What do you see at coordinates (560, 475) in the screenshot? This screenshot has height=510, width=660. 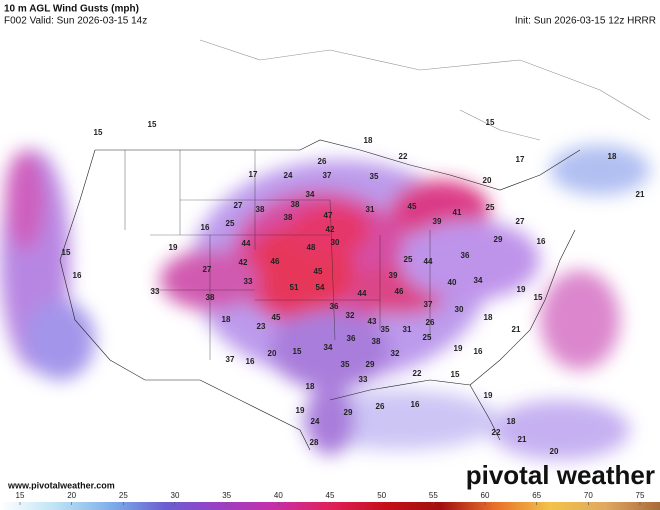 I see `brand: pivotal weather` at bounding box center [560, 475].